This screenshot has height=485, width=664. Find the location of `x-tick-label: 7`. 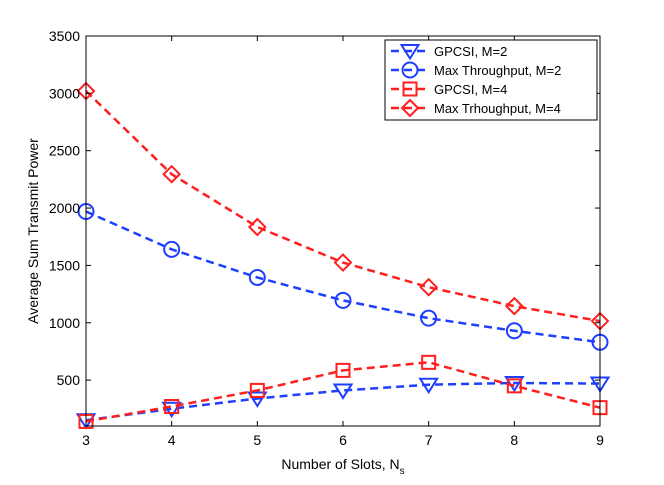

x-tick-label: 7 is located at coordinates (429, 440).